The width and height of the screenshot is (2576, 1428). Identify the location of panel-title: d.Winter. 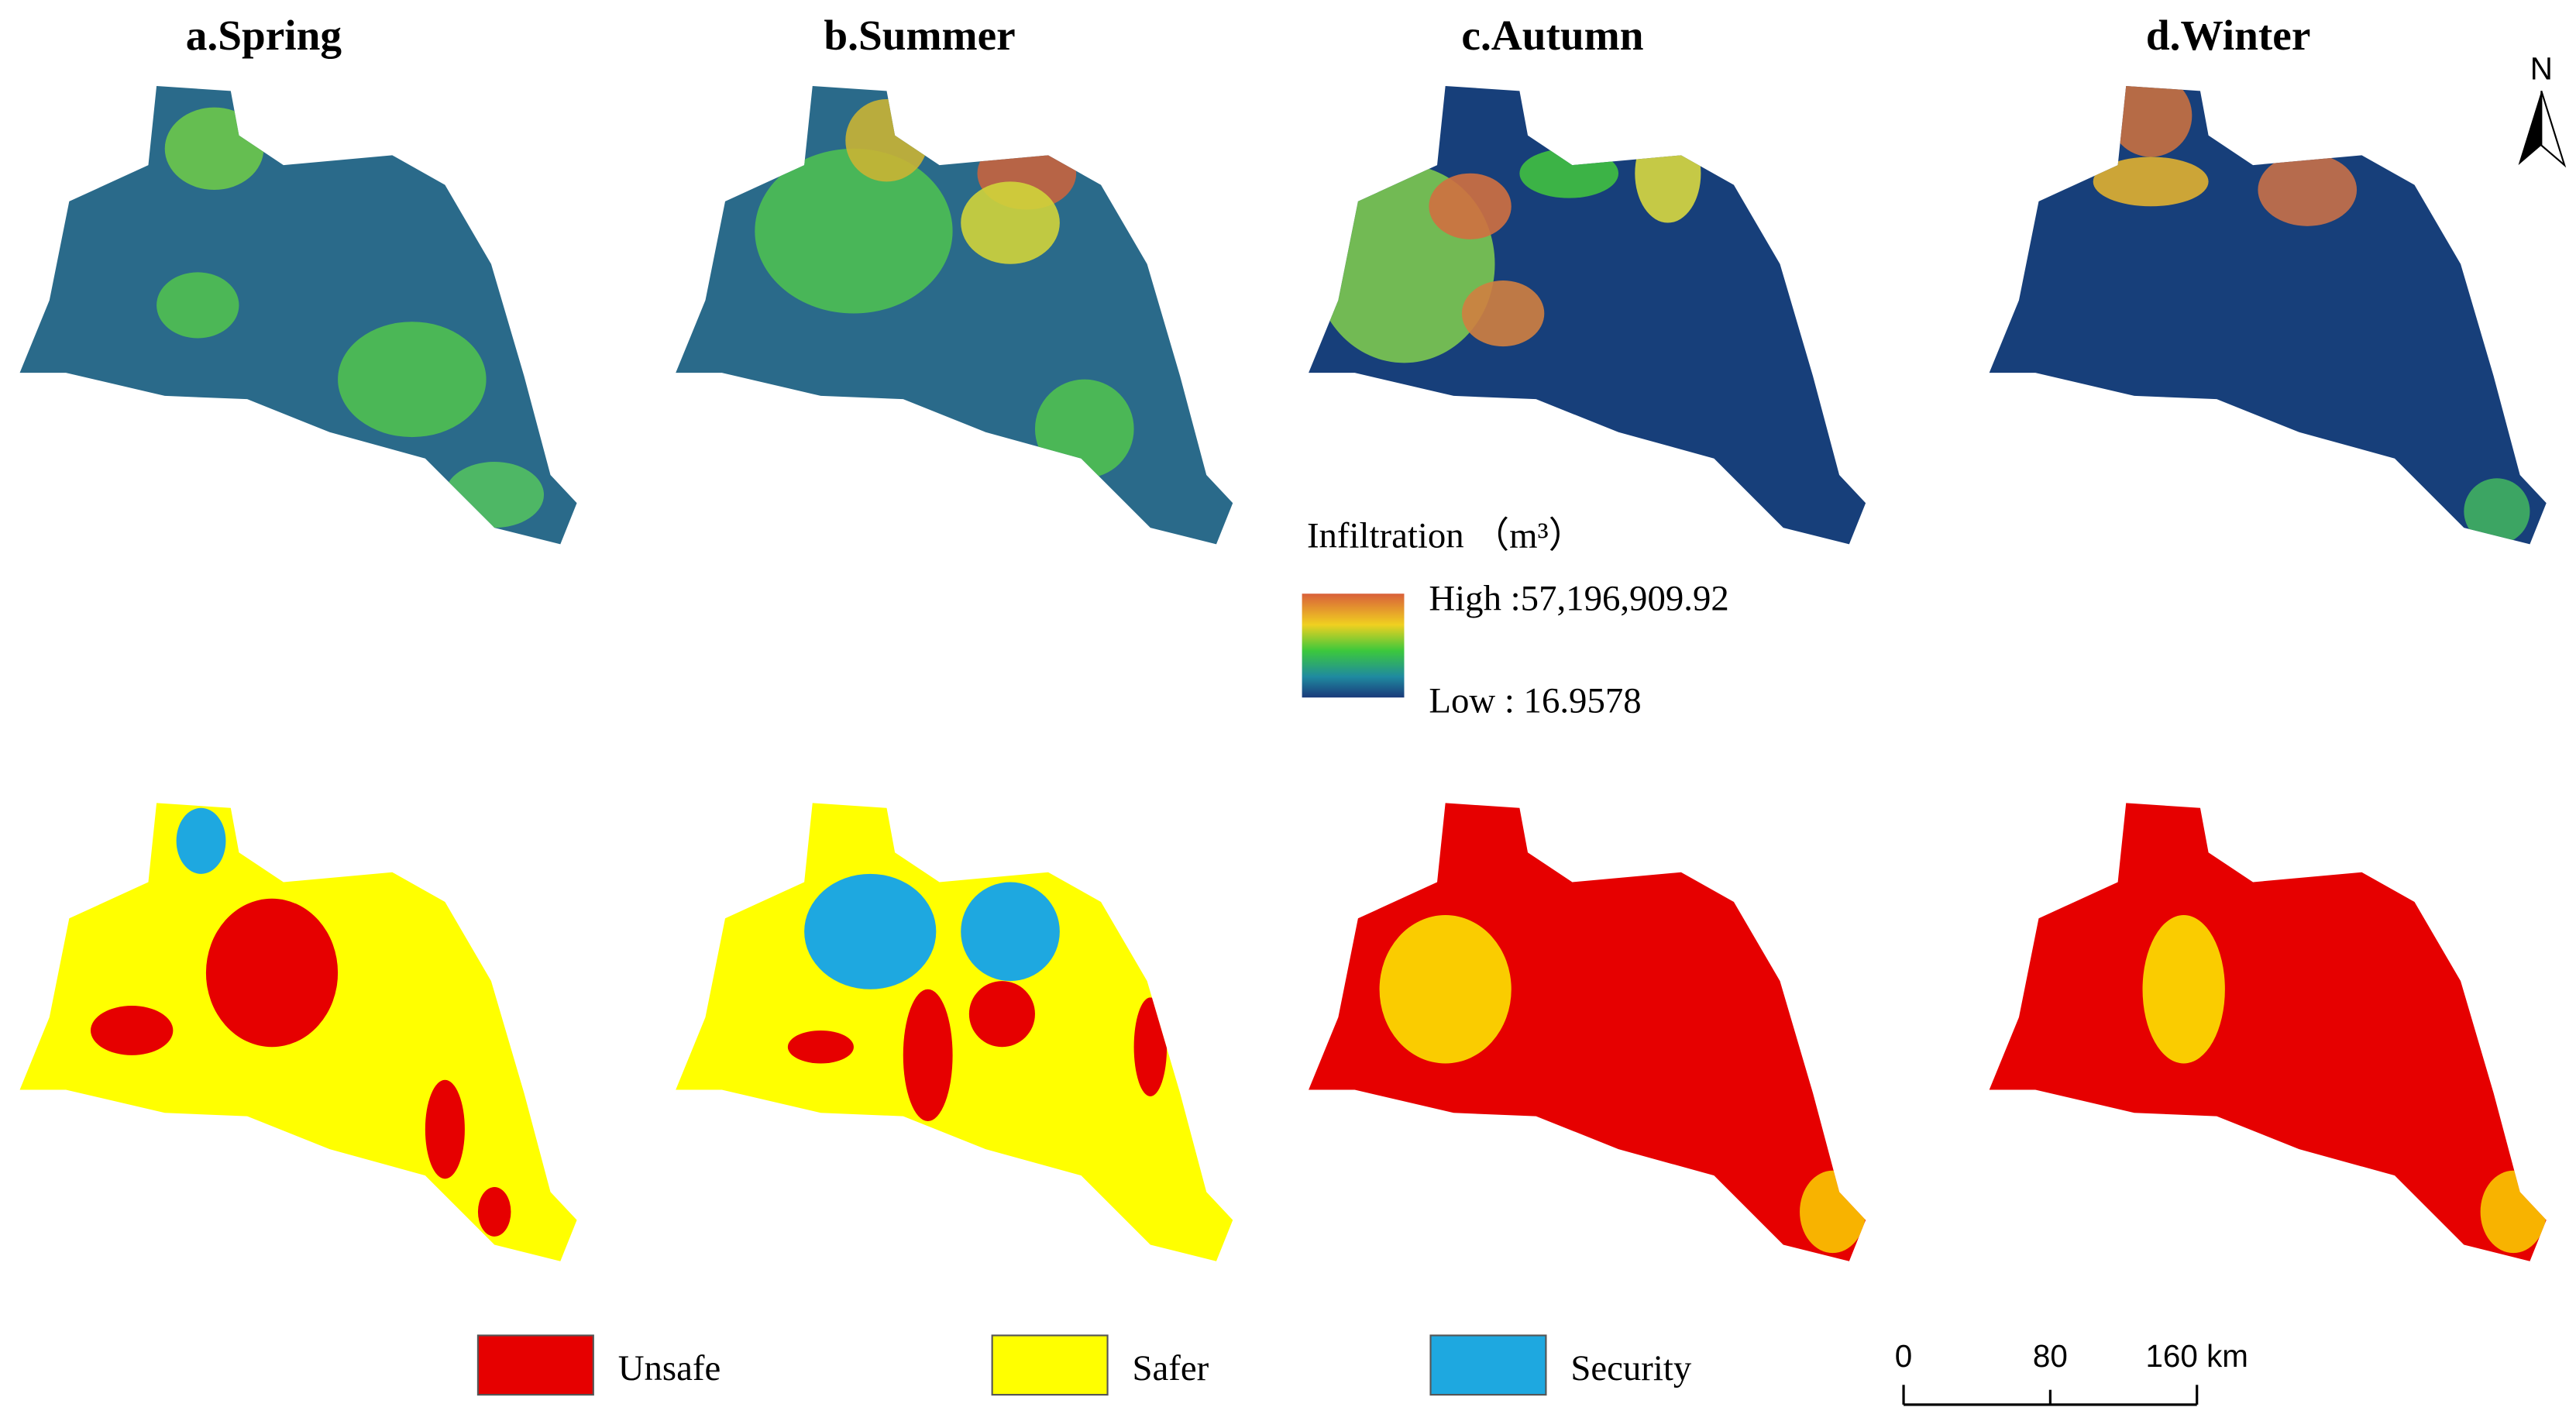
(2228, 35).